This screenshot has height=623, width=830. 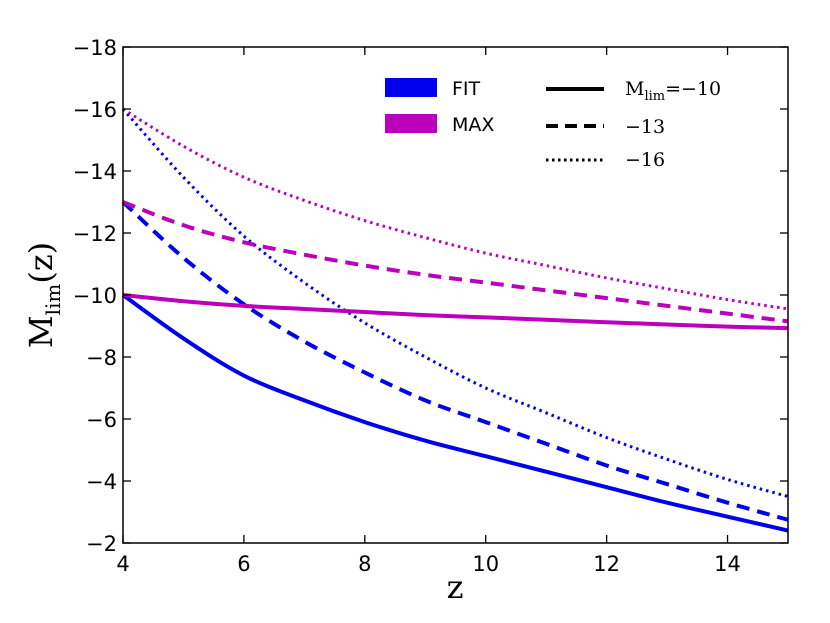 I want to click on legend-label-dashed: −13, so click(x=645, y=127).